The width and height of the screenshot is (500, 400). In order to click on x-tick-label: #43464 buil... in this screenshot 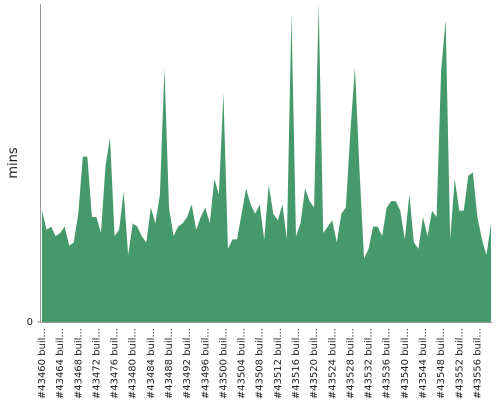, I will do `click(60, 363)`.